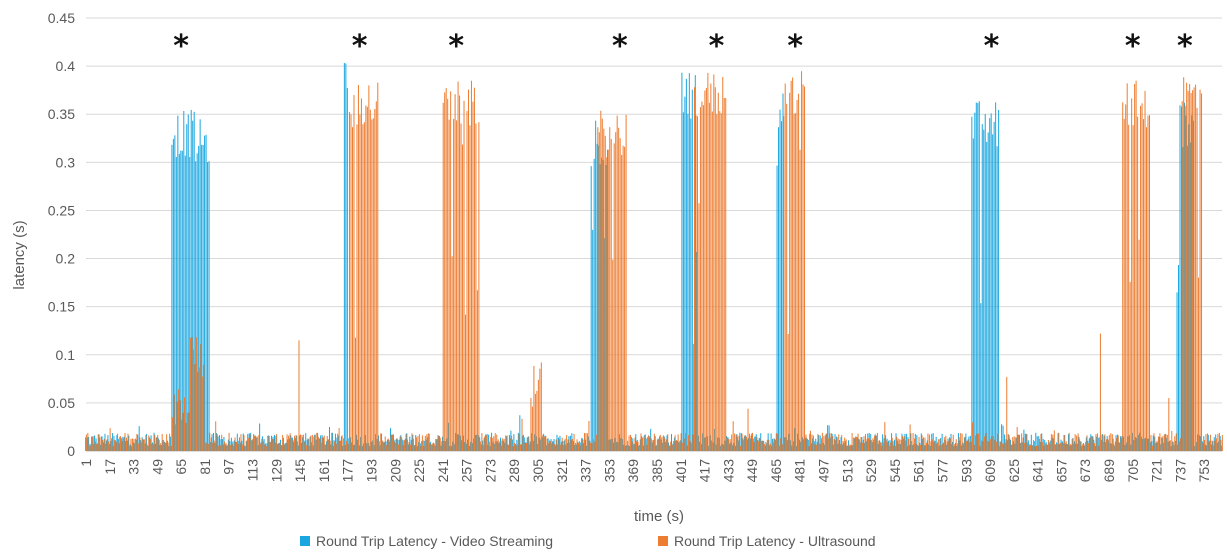 This screenshot has height=556, width=1227. I want to click on x-tick-label: 97, so click(229, 467).